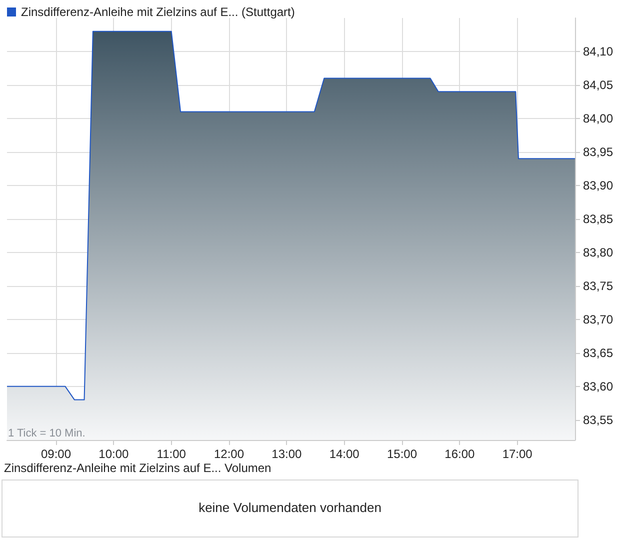 This screenshot has width=620, height=546. I want to click on x-tick-label: 10:00, so click(114, 454).